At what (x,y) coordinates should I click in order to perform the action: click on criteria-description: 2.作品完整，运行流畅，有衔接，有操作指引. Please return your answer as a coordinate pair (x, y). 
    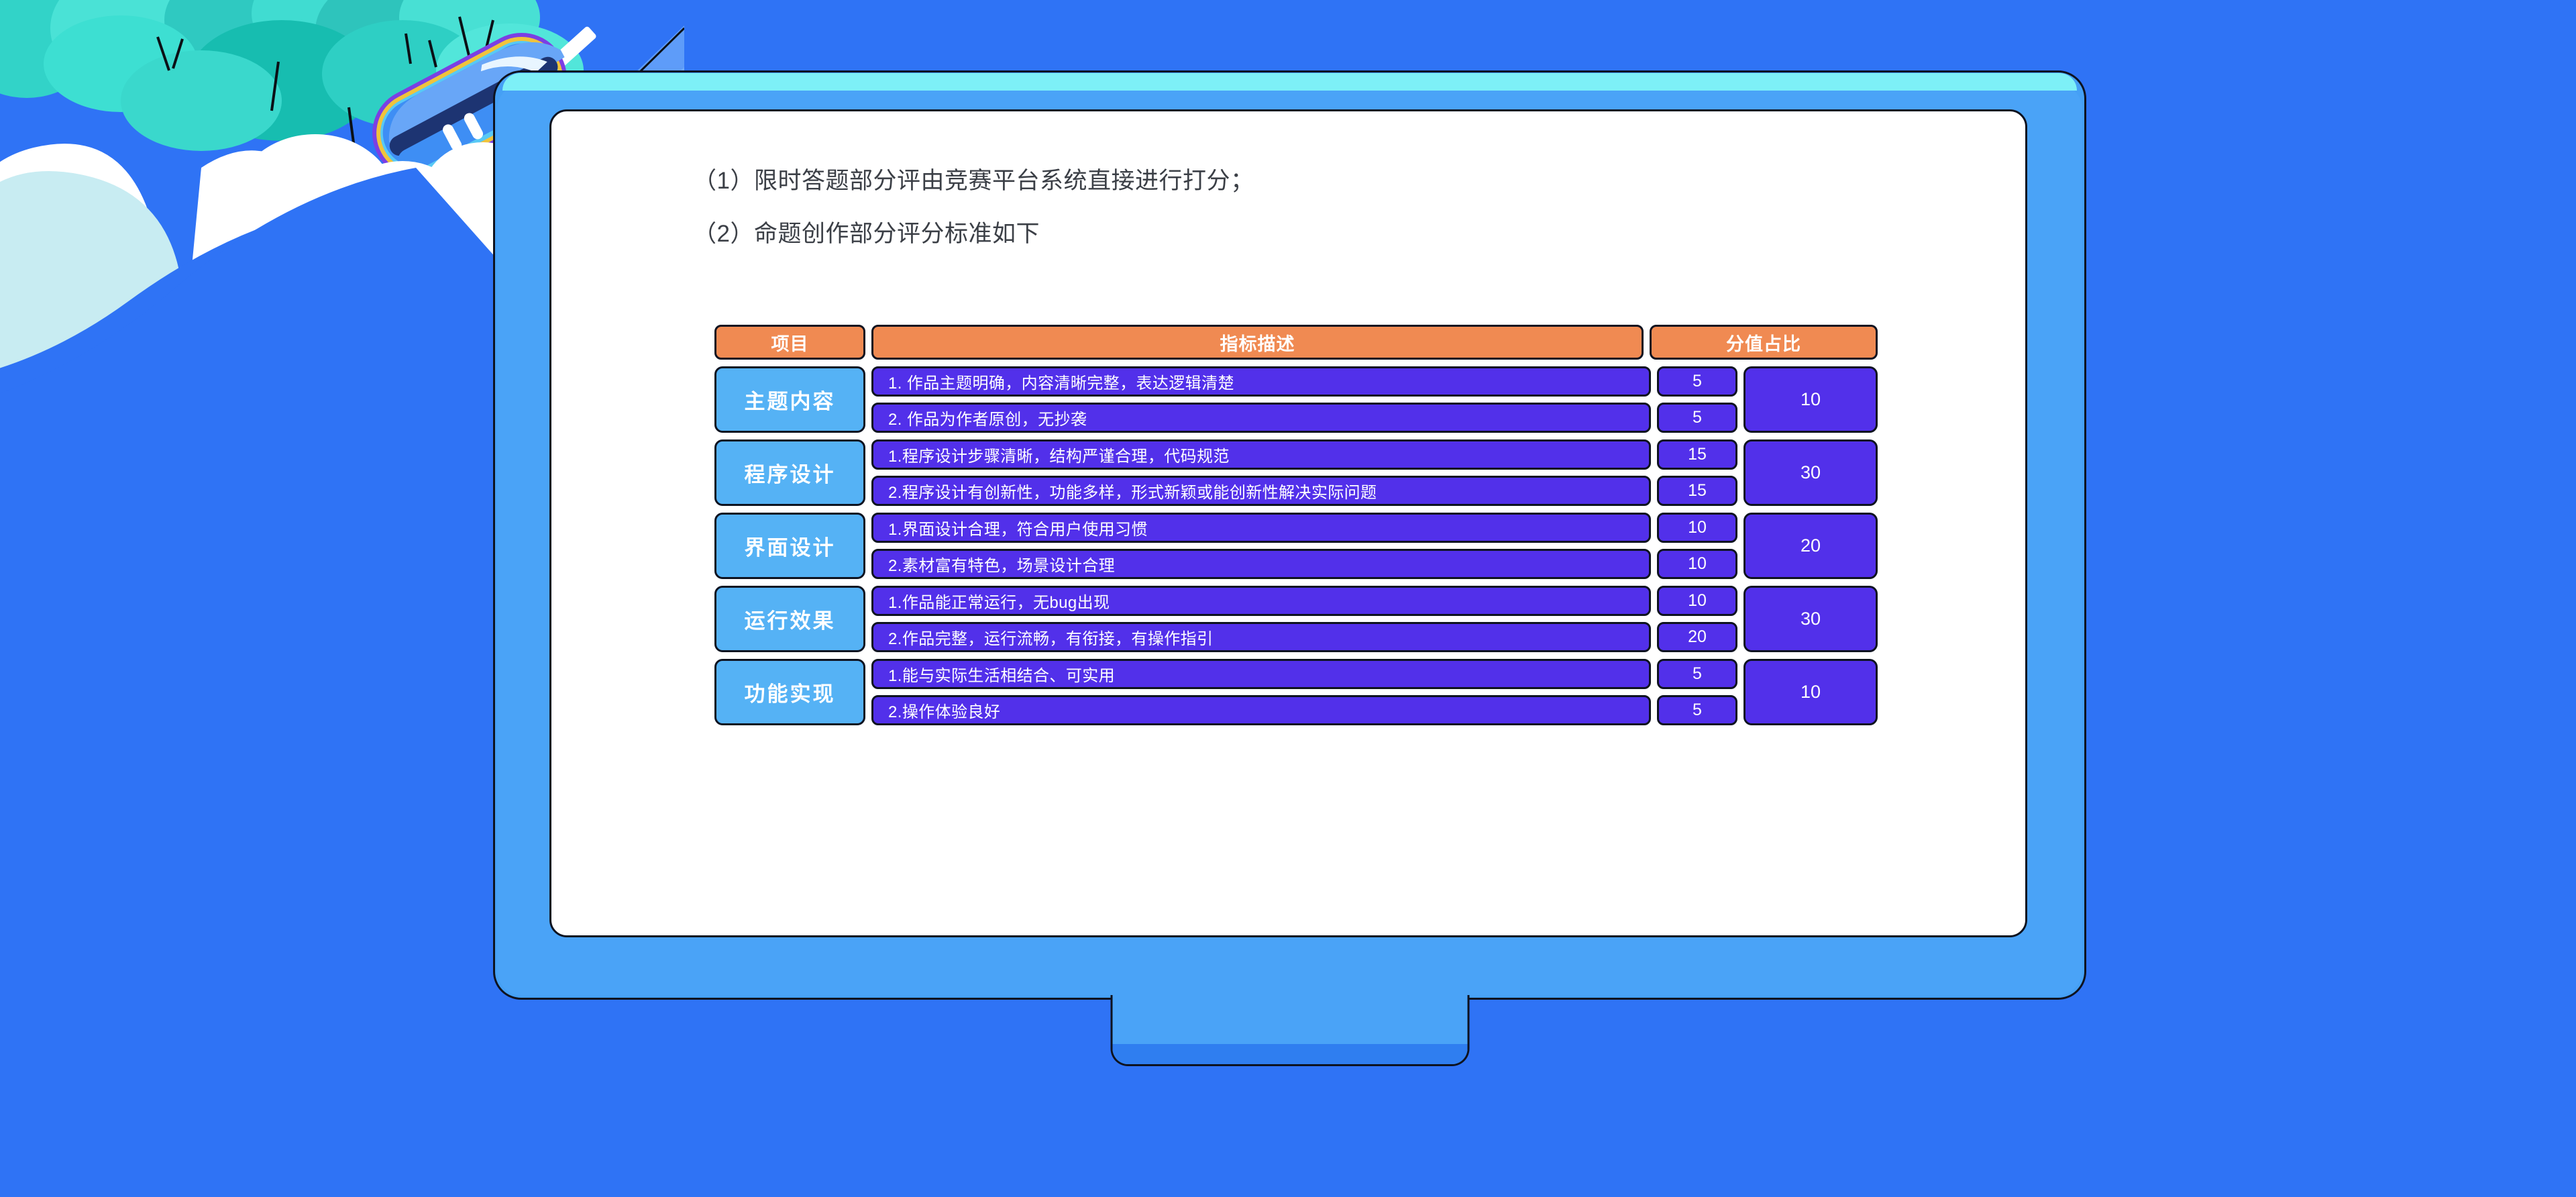
    Looking at the image, I should click on (1261, 637).